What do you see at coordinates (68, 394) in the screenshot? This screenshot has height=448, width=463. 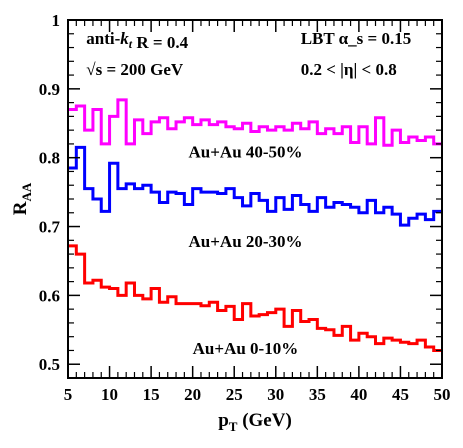 I see `x-tick-label: 5` at bounding box center [68, 394].